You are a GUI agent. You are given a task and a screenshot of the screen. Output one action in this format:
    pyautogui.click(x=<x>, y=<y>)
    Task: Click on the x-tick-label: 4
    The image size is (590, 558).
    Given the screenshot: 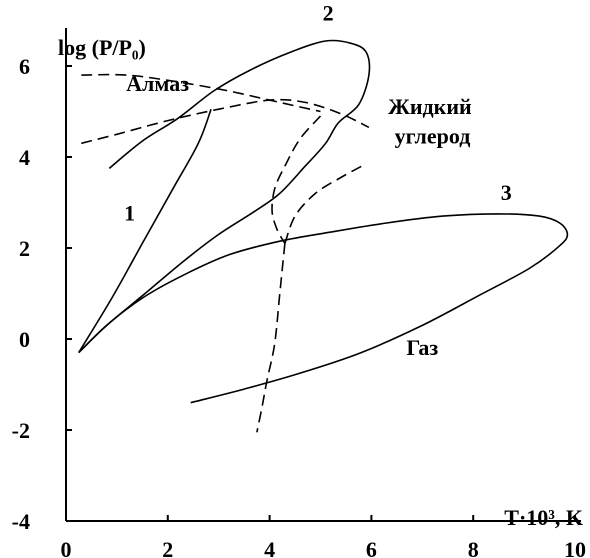 What is the action you would take?
    pyautogui.click(x=269, y=547)
    